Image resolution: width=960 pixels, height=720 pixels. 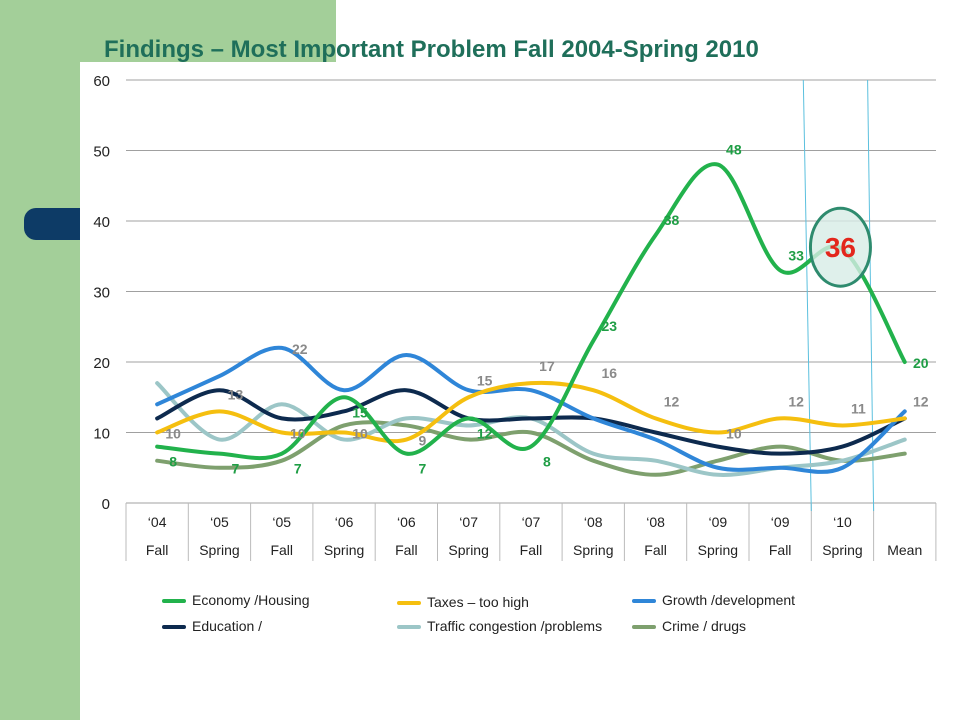 I want to click on legend-item: Economy /Housing, so click(x=236, y=600).